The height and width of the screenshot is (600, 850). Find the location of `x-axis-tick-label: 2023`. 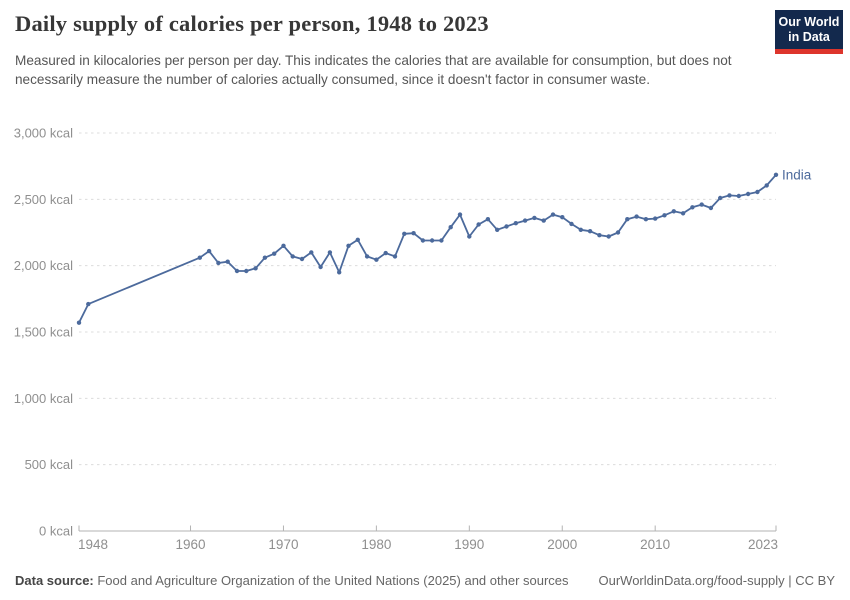

x-axis-tick-label: 2023 is located at coordinates (763, 544).